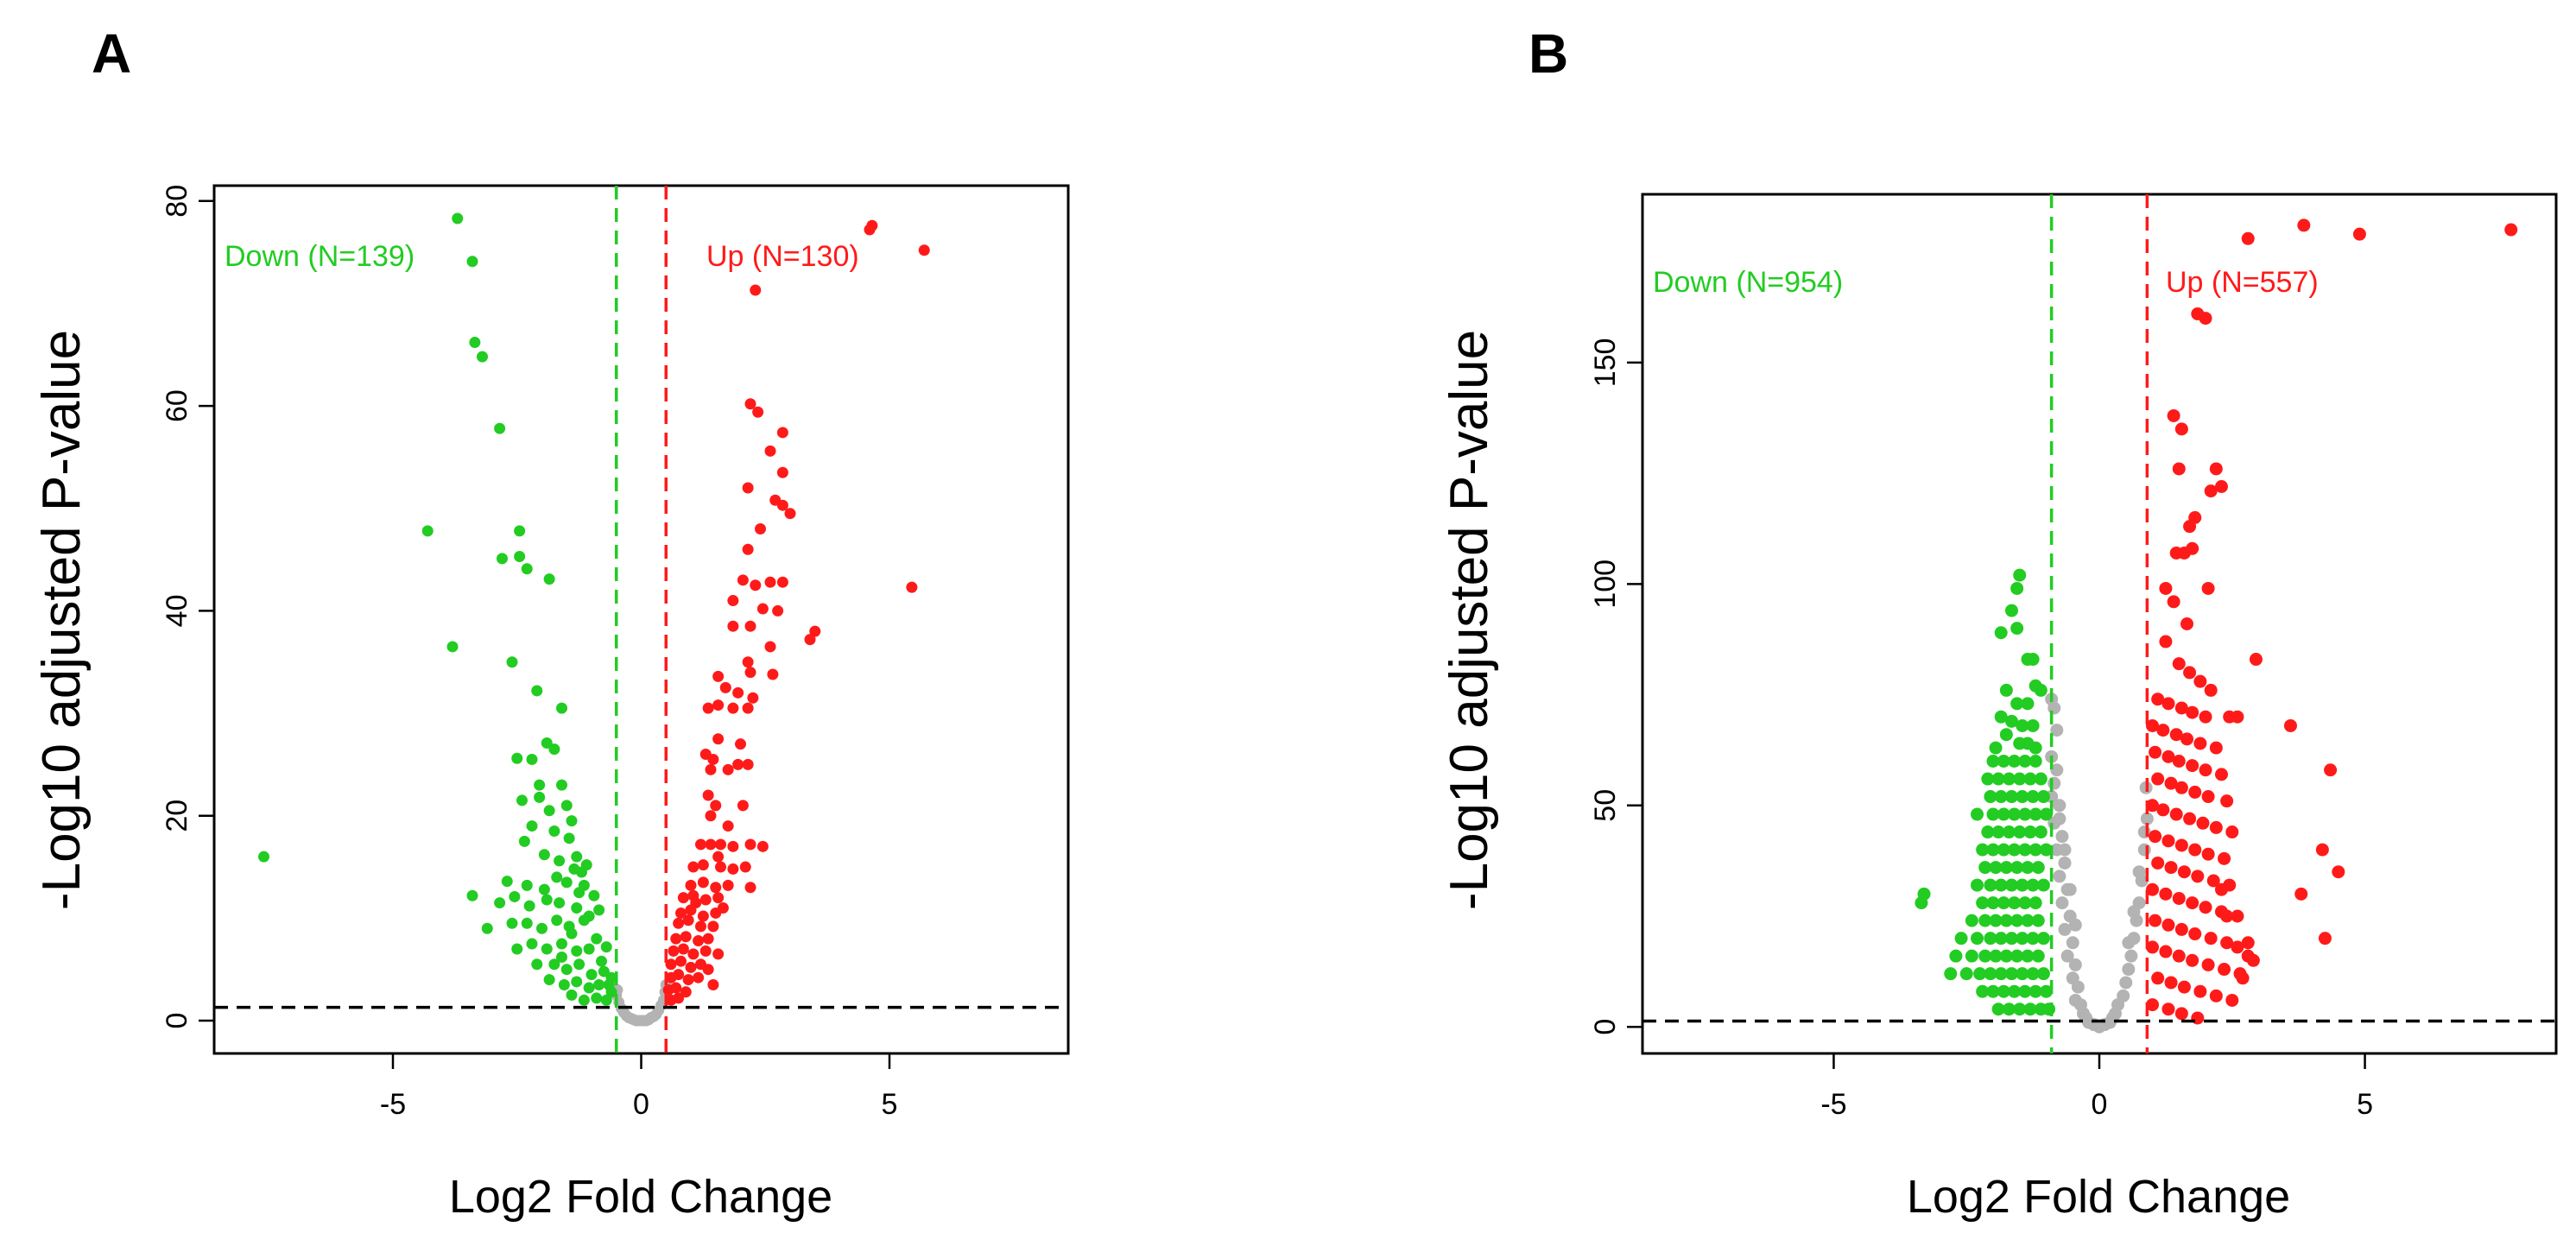 This screenshot has height=1246, width=2576. Describe the element at coordinates (1548, 53) in the screenshot. I see `panel-b-letter: B` at that location.